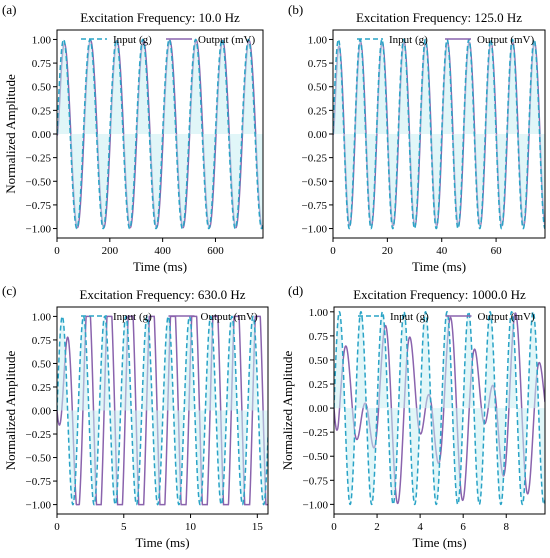 Image resolution: width=550 pixels, height=558 pixels. I want to click on chart-title: Excitation Frequency: 125.0 Hz, so click(439, 17).